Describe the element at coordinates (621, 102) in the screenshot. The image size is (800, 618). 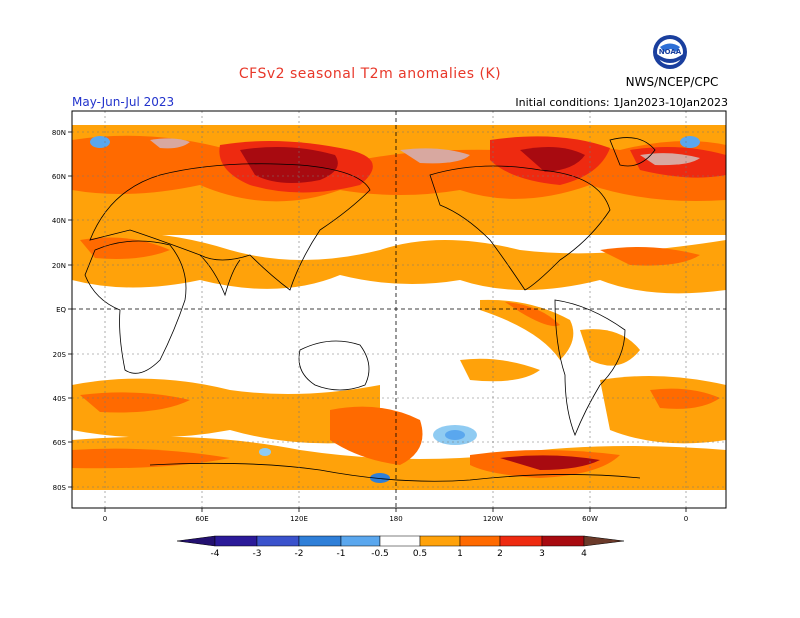
I see `initial-conditions: Initial conditions: 1Jan2023-10Jan2023` at that location.